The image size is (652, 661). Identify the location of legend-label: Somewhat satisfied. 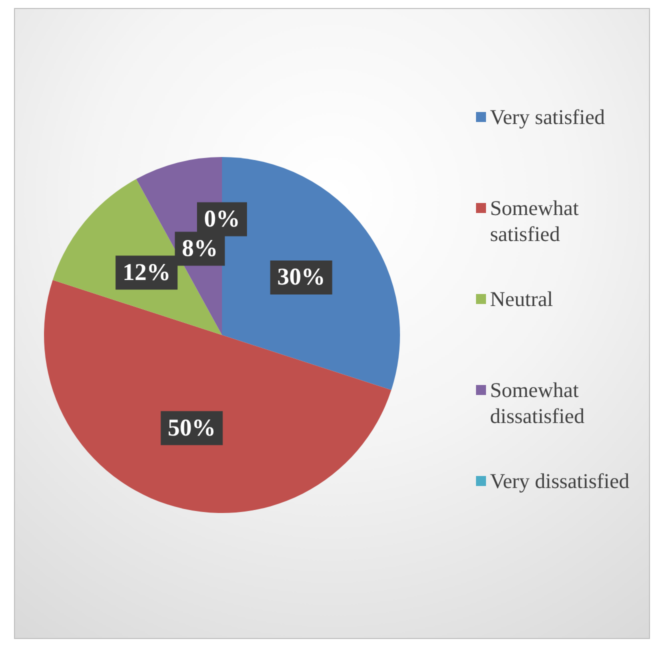
(535, 221).